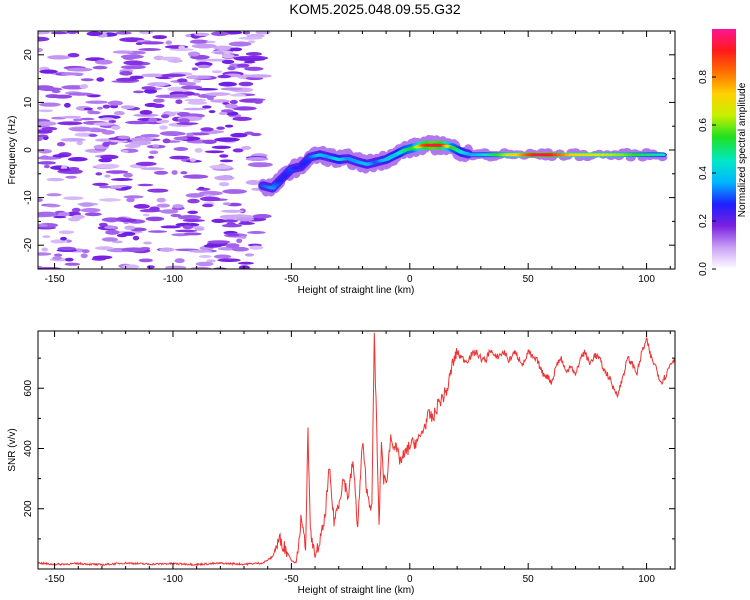 The width and height of the screenshot is (750, 600). What do you see at coordinates (12, 150) in the screenshot?
I see `spectrogram-y-axis-label: Frequency (Hz)` at bounding box center [12, 150].